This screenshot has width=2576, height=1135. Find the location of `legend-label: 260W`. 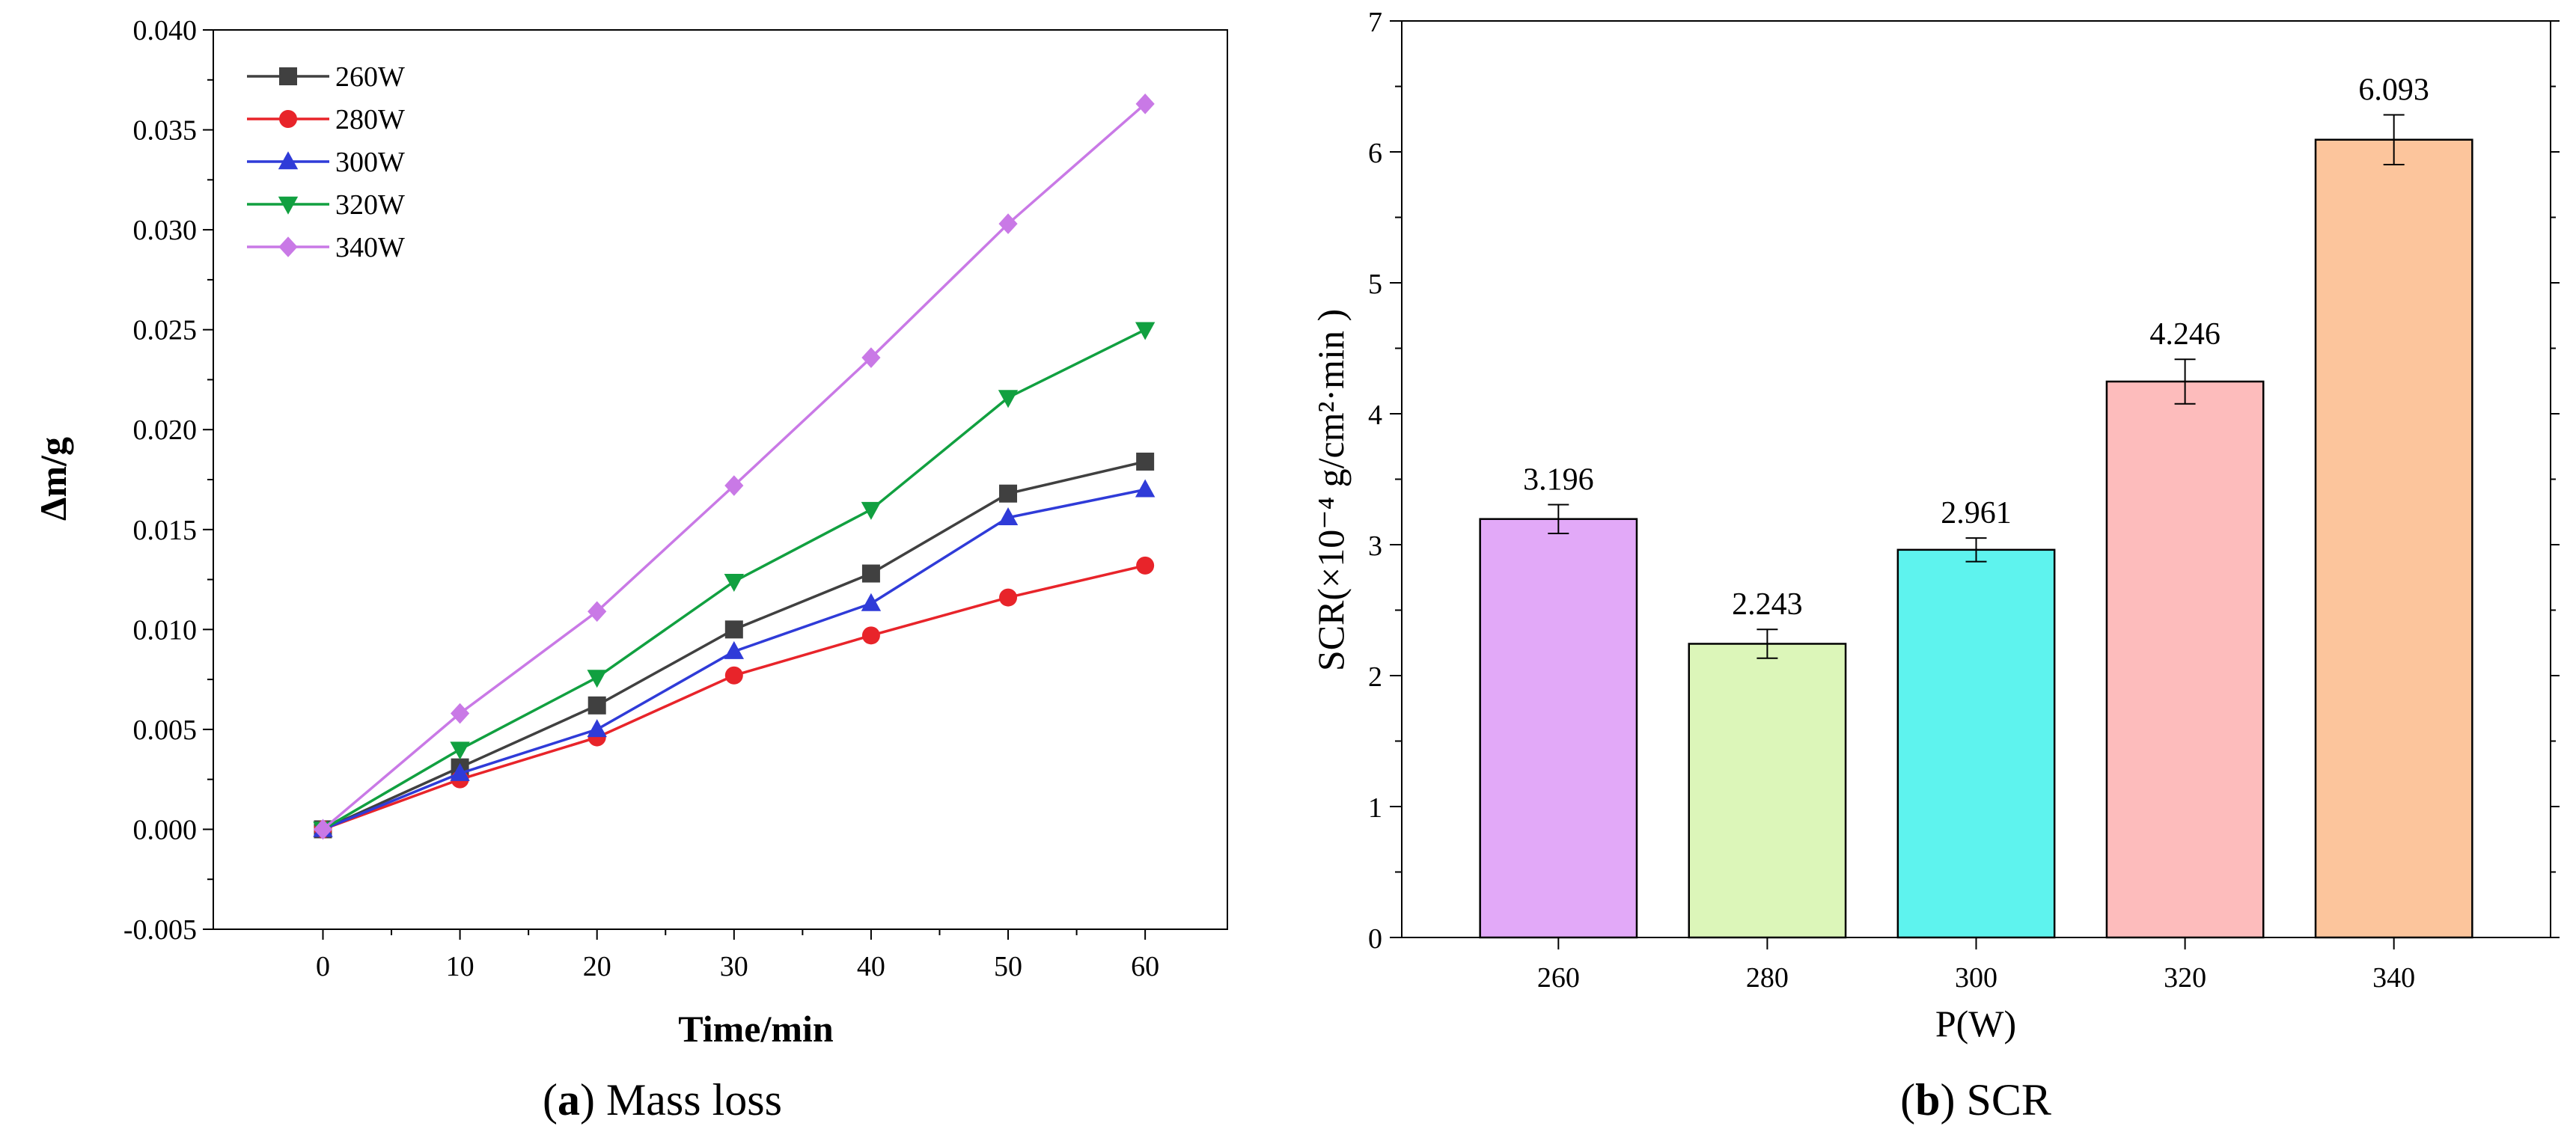

legend-label: 260W is located at coordinates (370, 77).